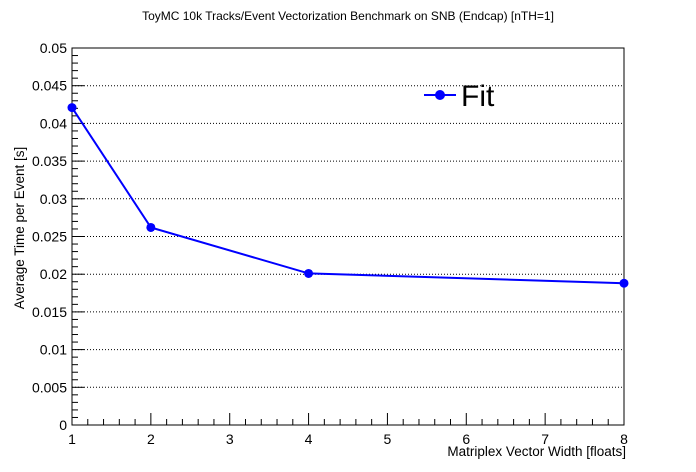 The width and height of the screenshot is (696, 472). I want to click on y-axis-label: Average Time per Event [s], so click(19, 228).